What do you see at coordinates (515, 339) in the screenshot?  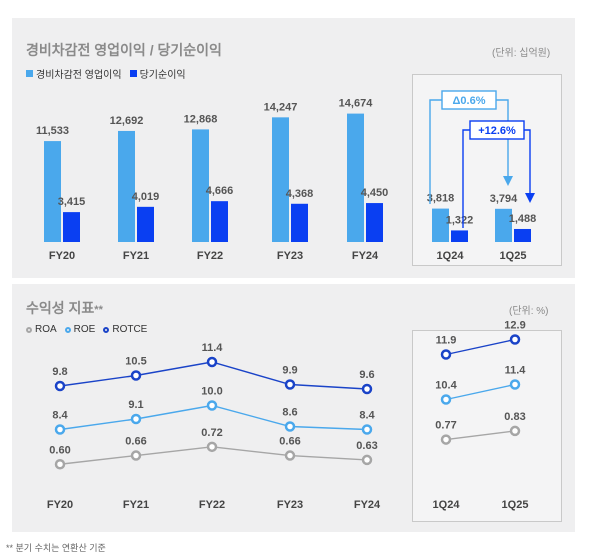 I see `quarter-point-rotce-1Q25` at bounding box center [515, 339].